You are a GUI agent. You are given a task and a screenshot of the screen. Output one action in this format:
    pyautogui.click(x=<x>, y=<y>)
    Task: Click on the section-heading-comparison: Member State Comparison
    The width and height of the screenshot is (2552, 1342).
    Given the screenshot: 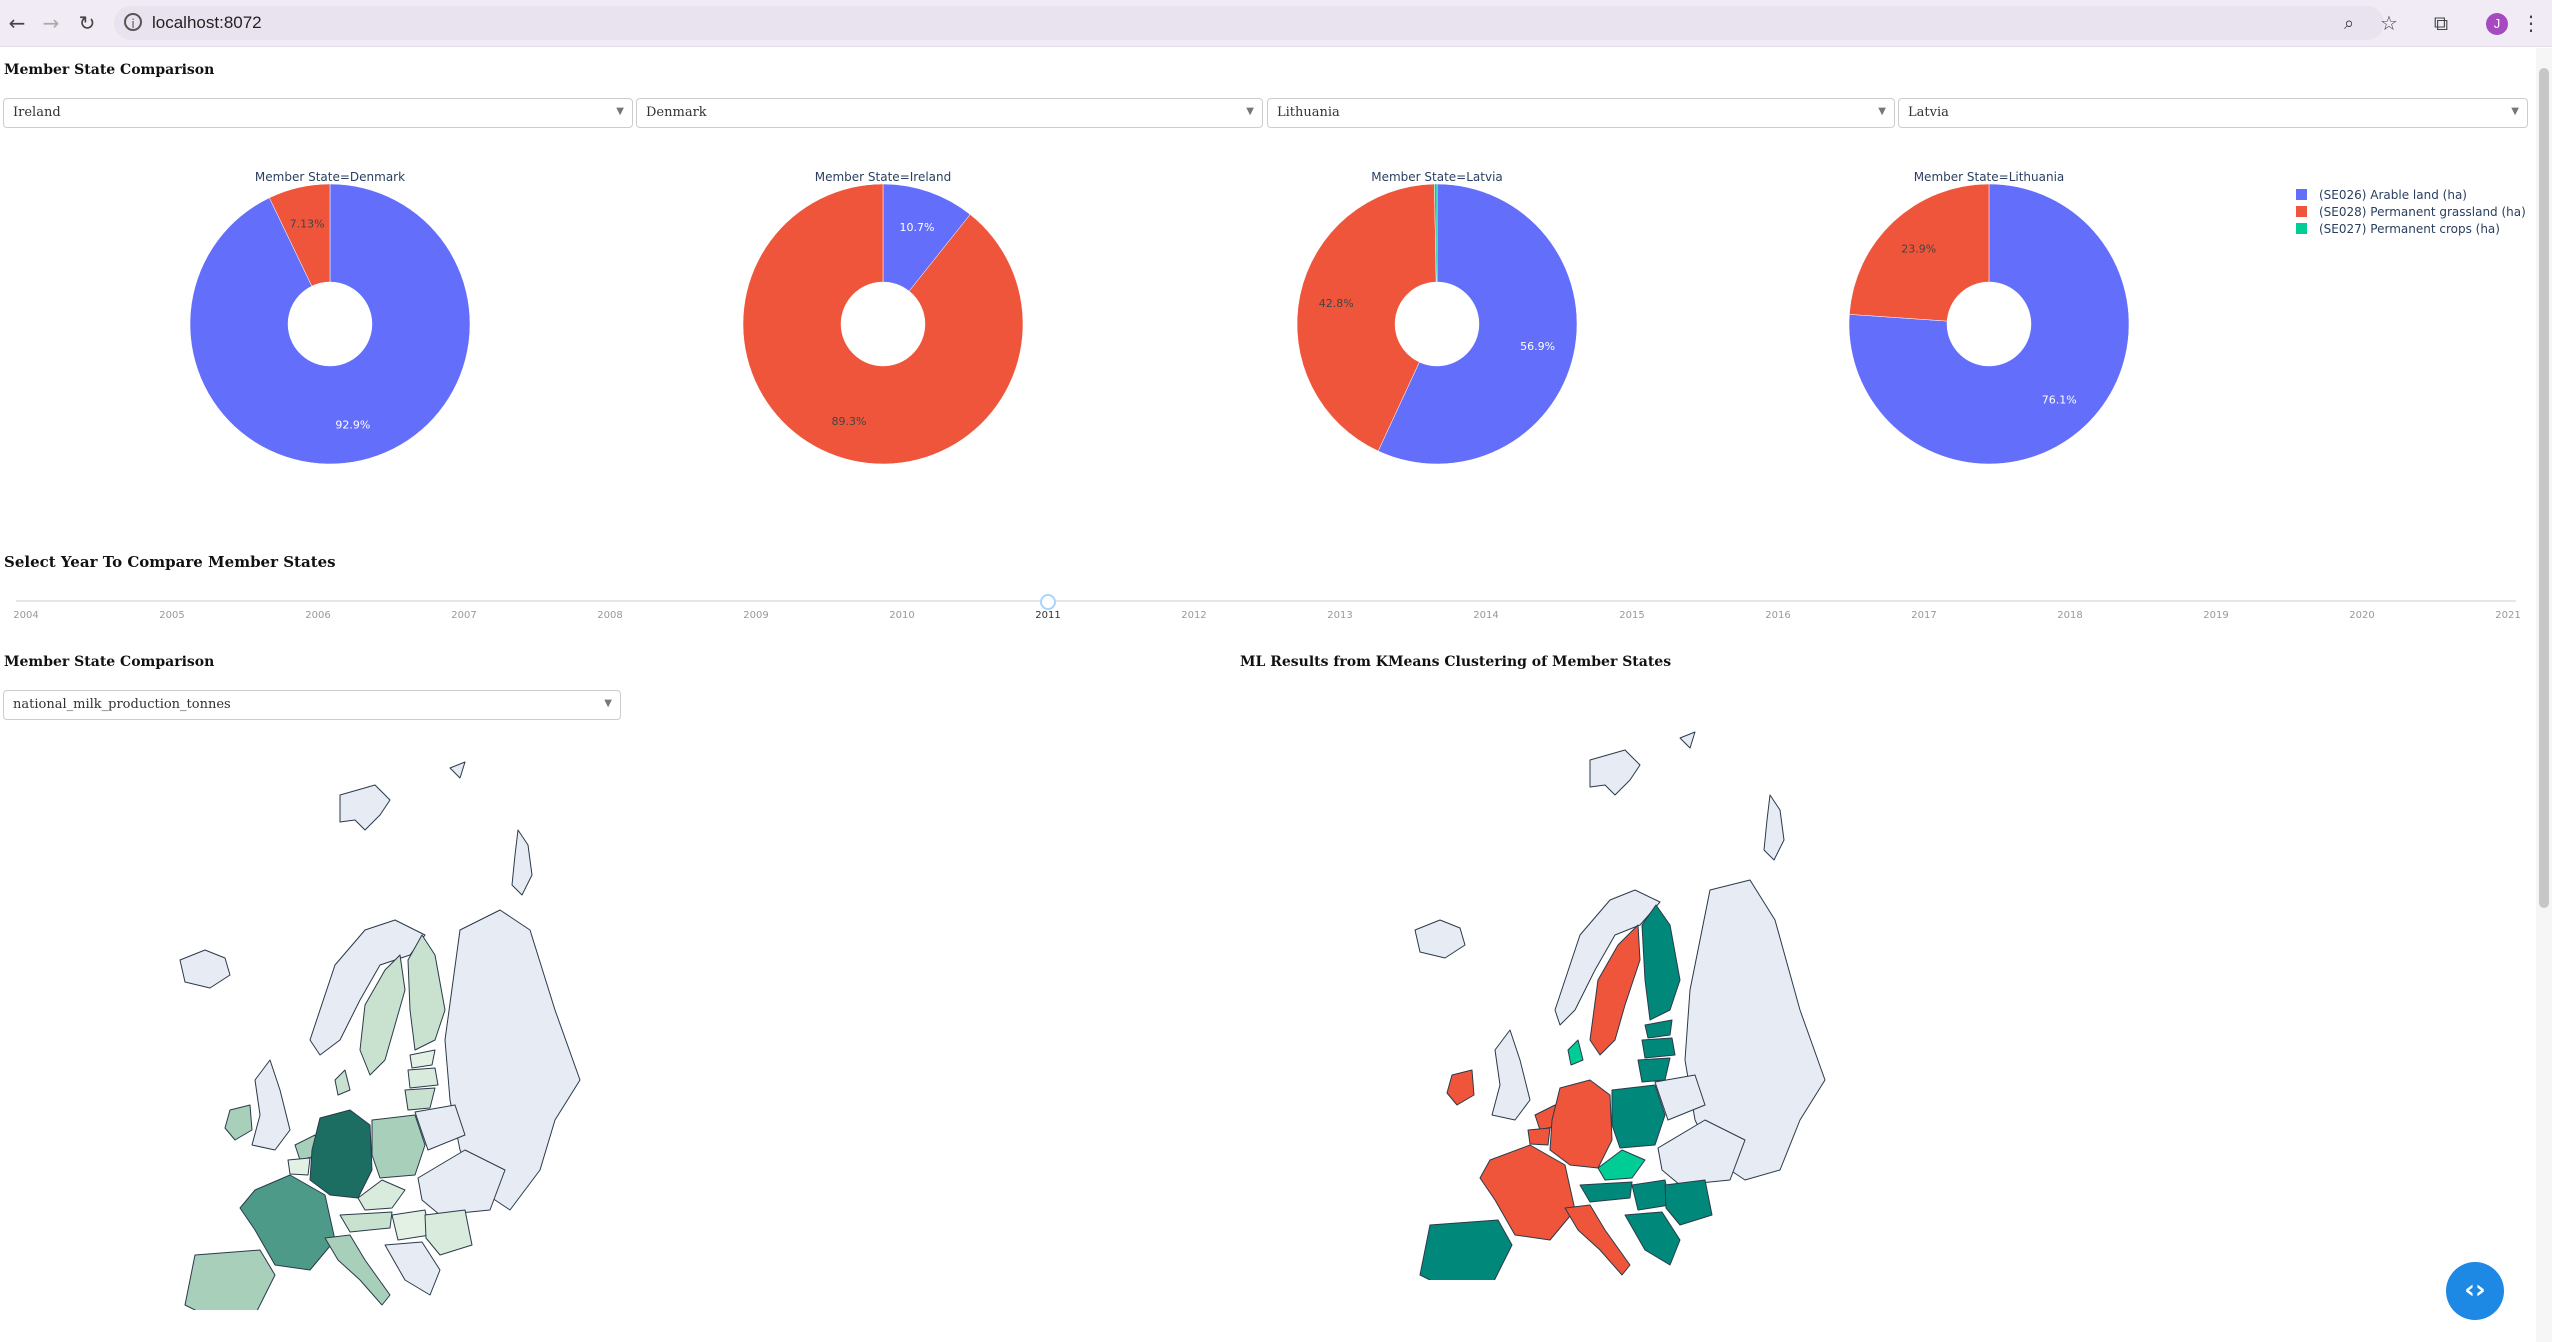 What is the action you would take?
    pyautogui.click(x=109, y=70)
    